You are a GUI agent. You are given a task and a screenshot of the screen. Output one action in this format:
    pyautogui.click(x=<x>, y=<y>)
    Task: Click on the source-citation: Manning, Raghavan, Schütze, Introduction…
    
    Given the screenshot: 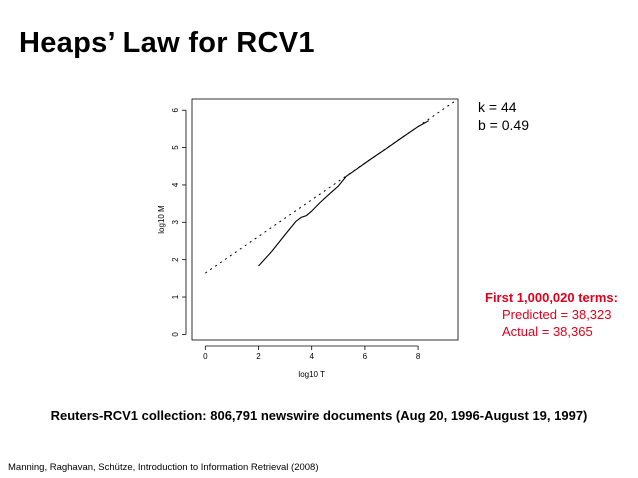 What is the action you would take?
    pyautogui.click(x=163, y=467)
    